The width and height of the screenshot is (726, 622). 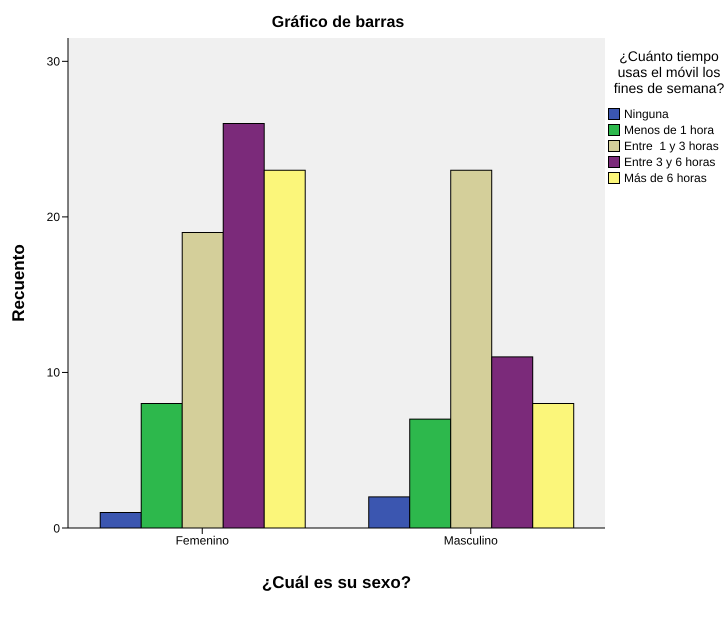 I want to click on legend-label: Ninguna, so click(x=646, y=114).